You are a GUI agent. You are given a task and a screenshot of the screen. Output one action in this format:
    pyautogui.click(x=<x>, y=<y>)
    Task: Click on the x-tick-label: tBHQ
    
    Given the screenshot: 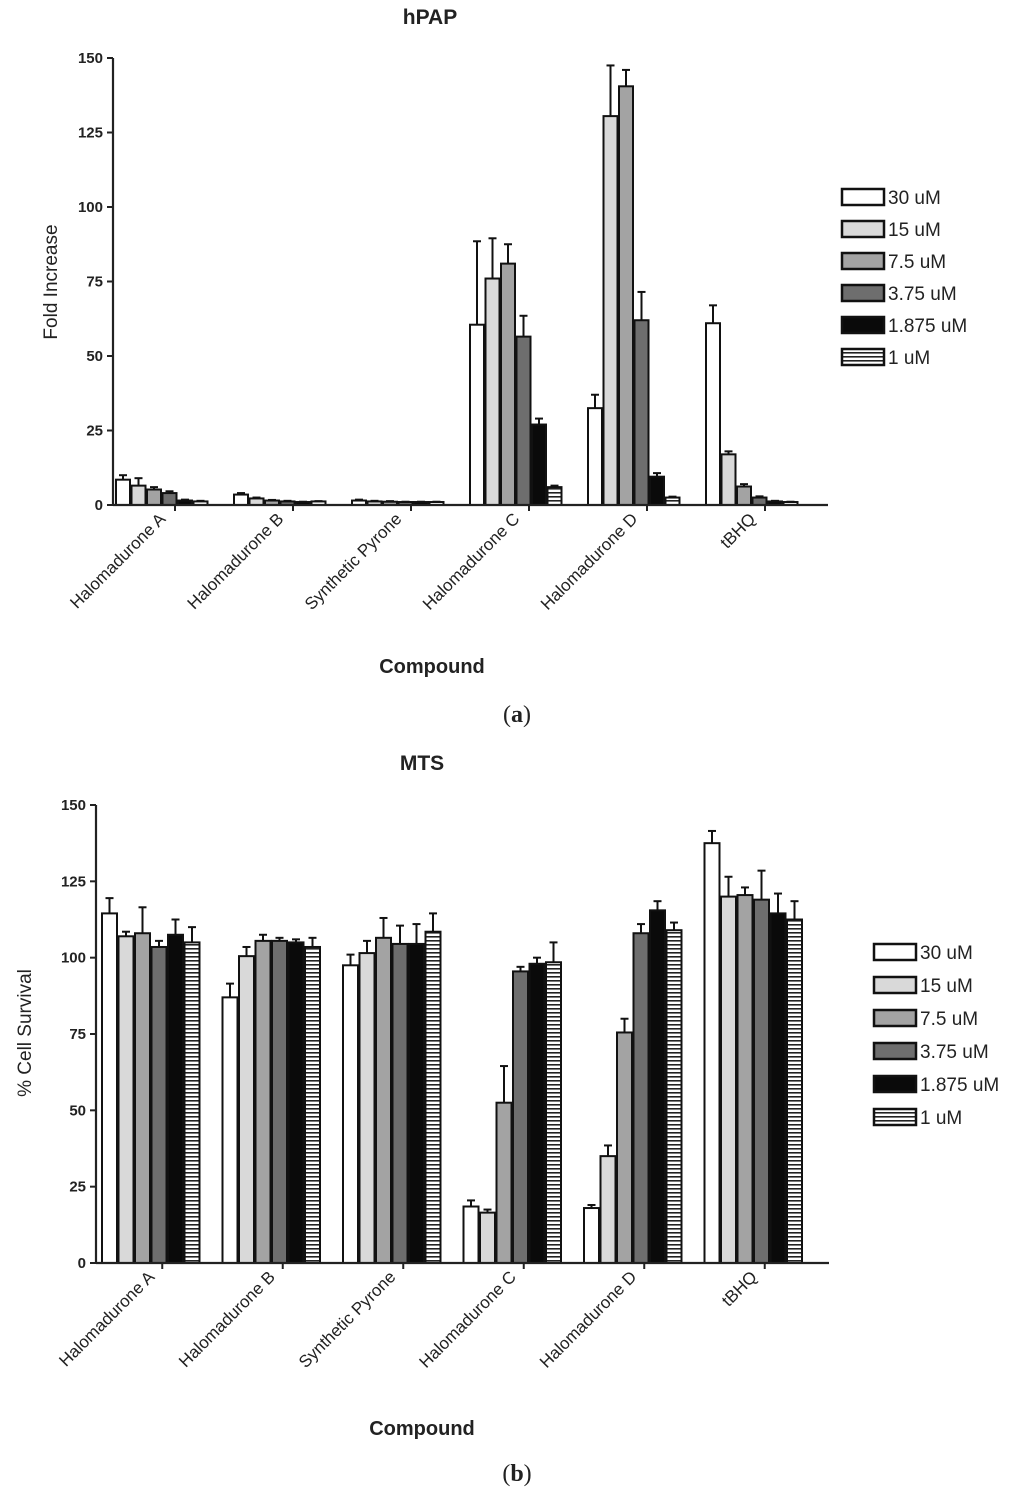 What is the action you would take?
    pyautogui.click(x=738, y=530)
    